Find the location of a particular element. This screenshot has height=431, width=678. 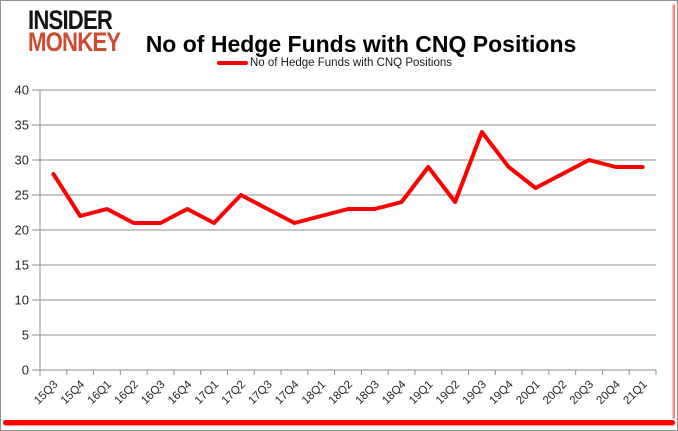

y-axis-label-30: 30 is located at coordinates (22, 160).